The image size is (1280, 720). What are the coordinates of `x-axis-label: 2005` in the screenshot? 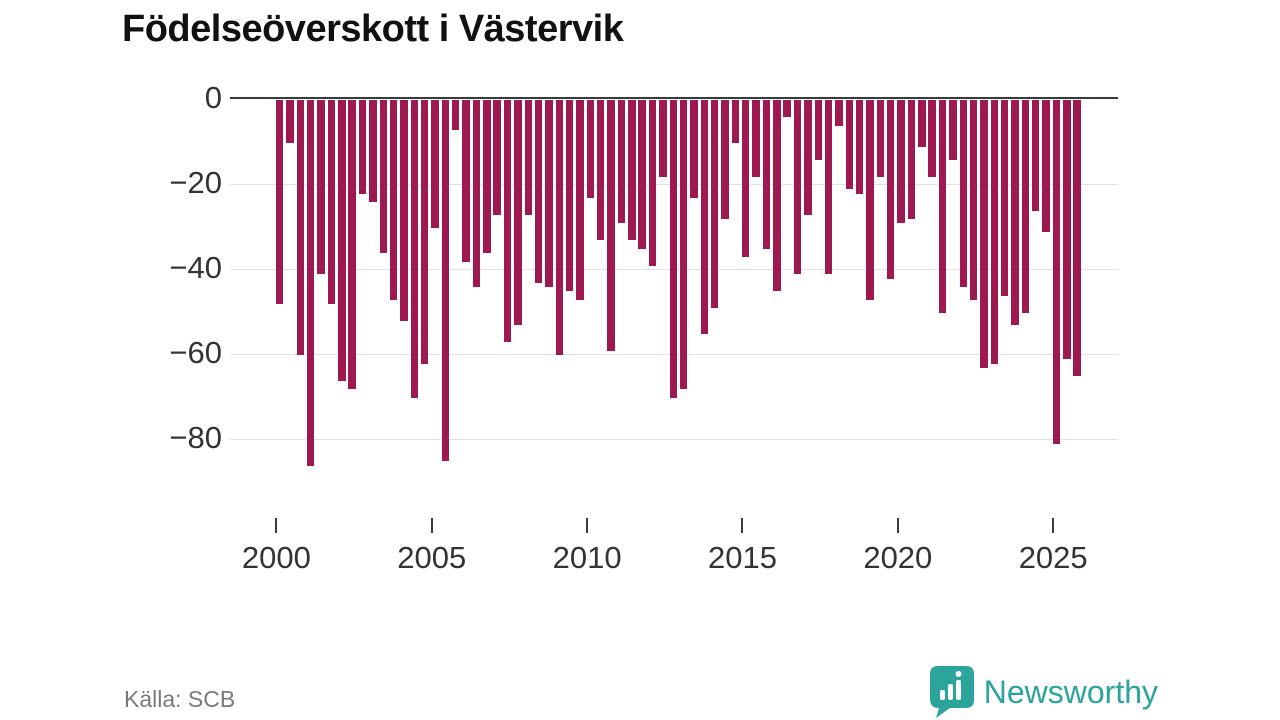 It's located at (432, 557).